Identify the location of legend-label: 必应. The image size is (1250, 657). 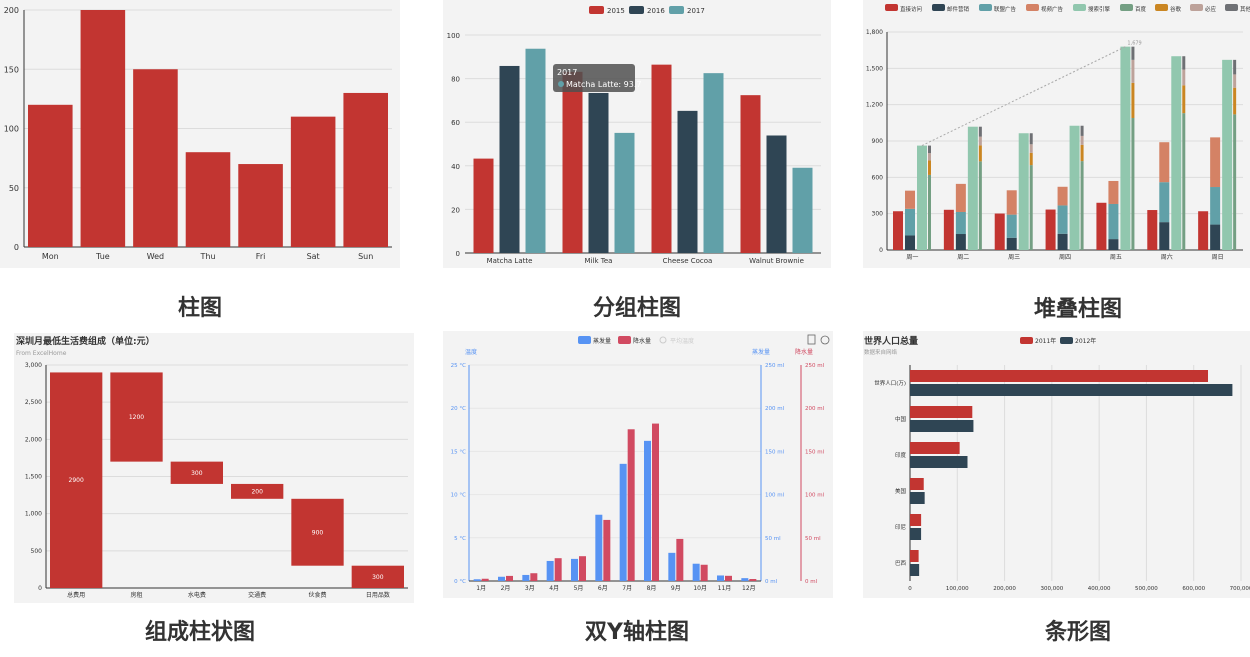
(1211, 9).